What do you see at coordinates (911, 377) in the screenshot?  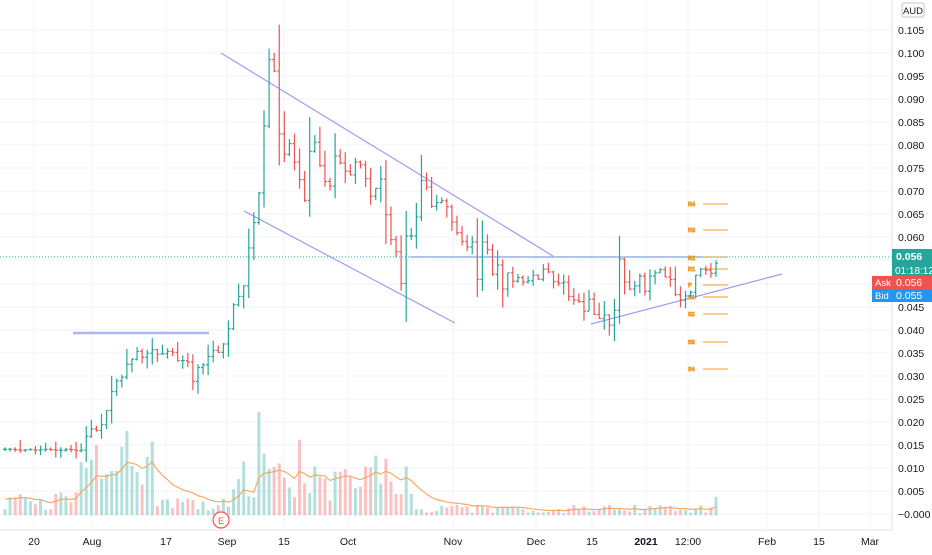 I see `price-tick-label: 0.030` at bounding box center [911, 377].